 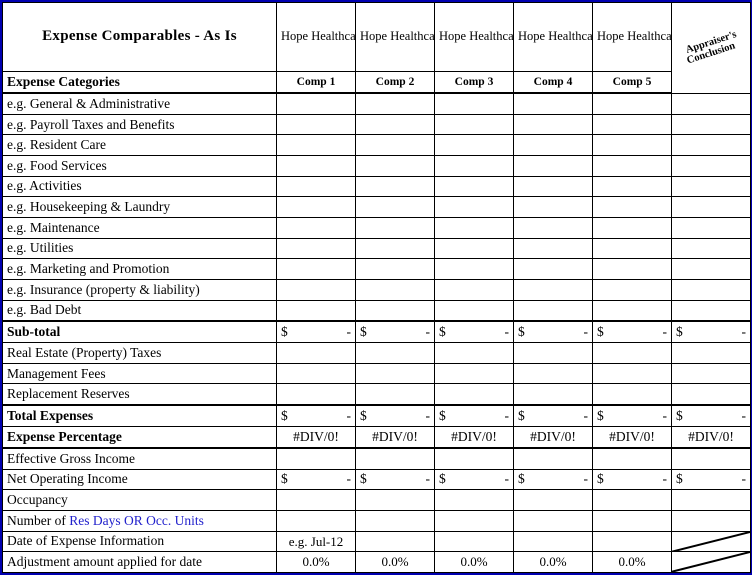 What do you see at coordinates (632, 562) in the screenshot?
I see `cell-percent-comp-5: 0.0%` at bounding box center [632, 562].